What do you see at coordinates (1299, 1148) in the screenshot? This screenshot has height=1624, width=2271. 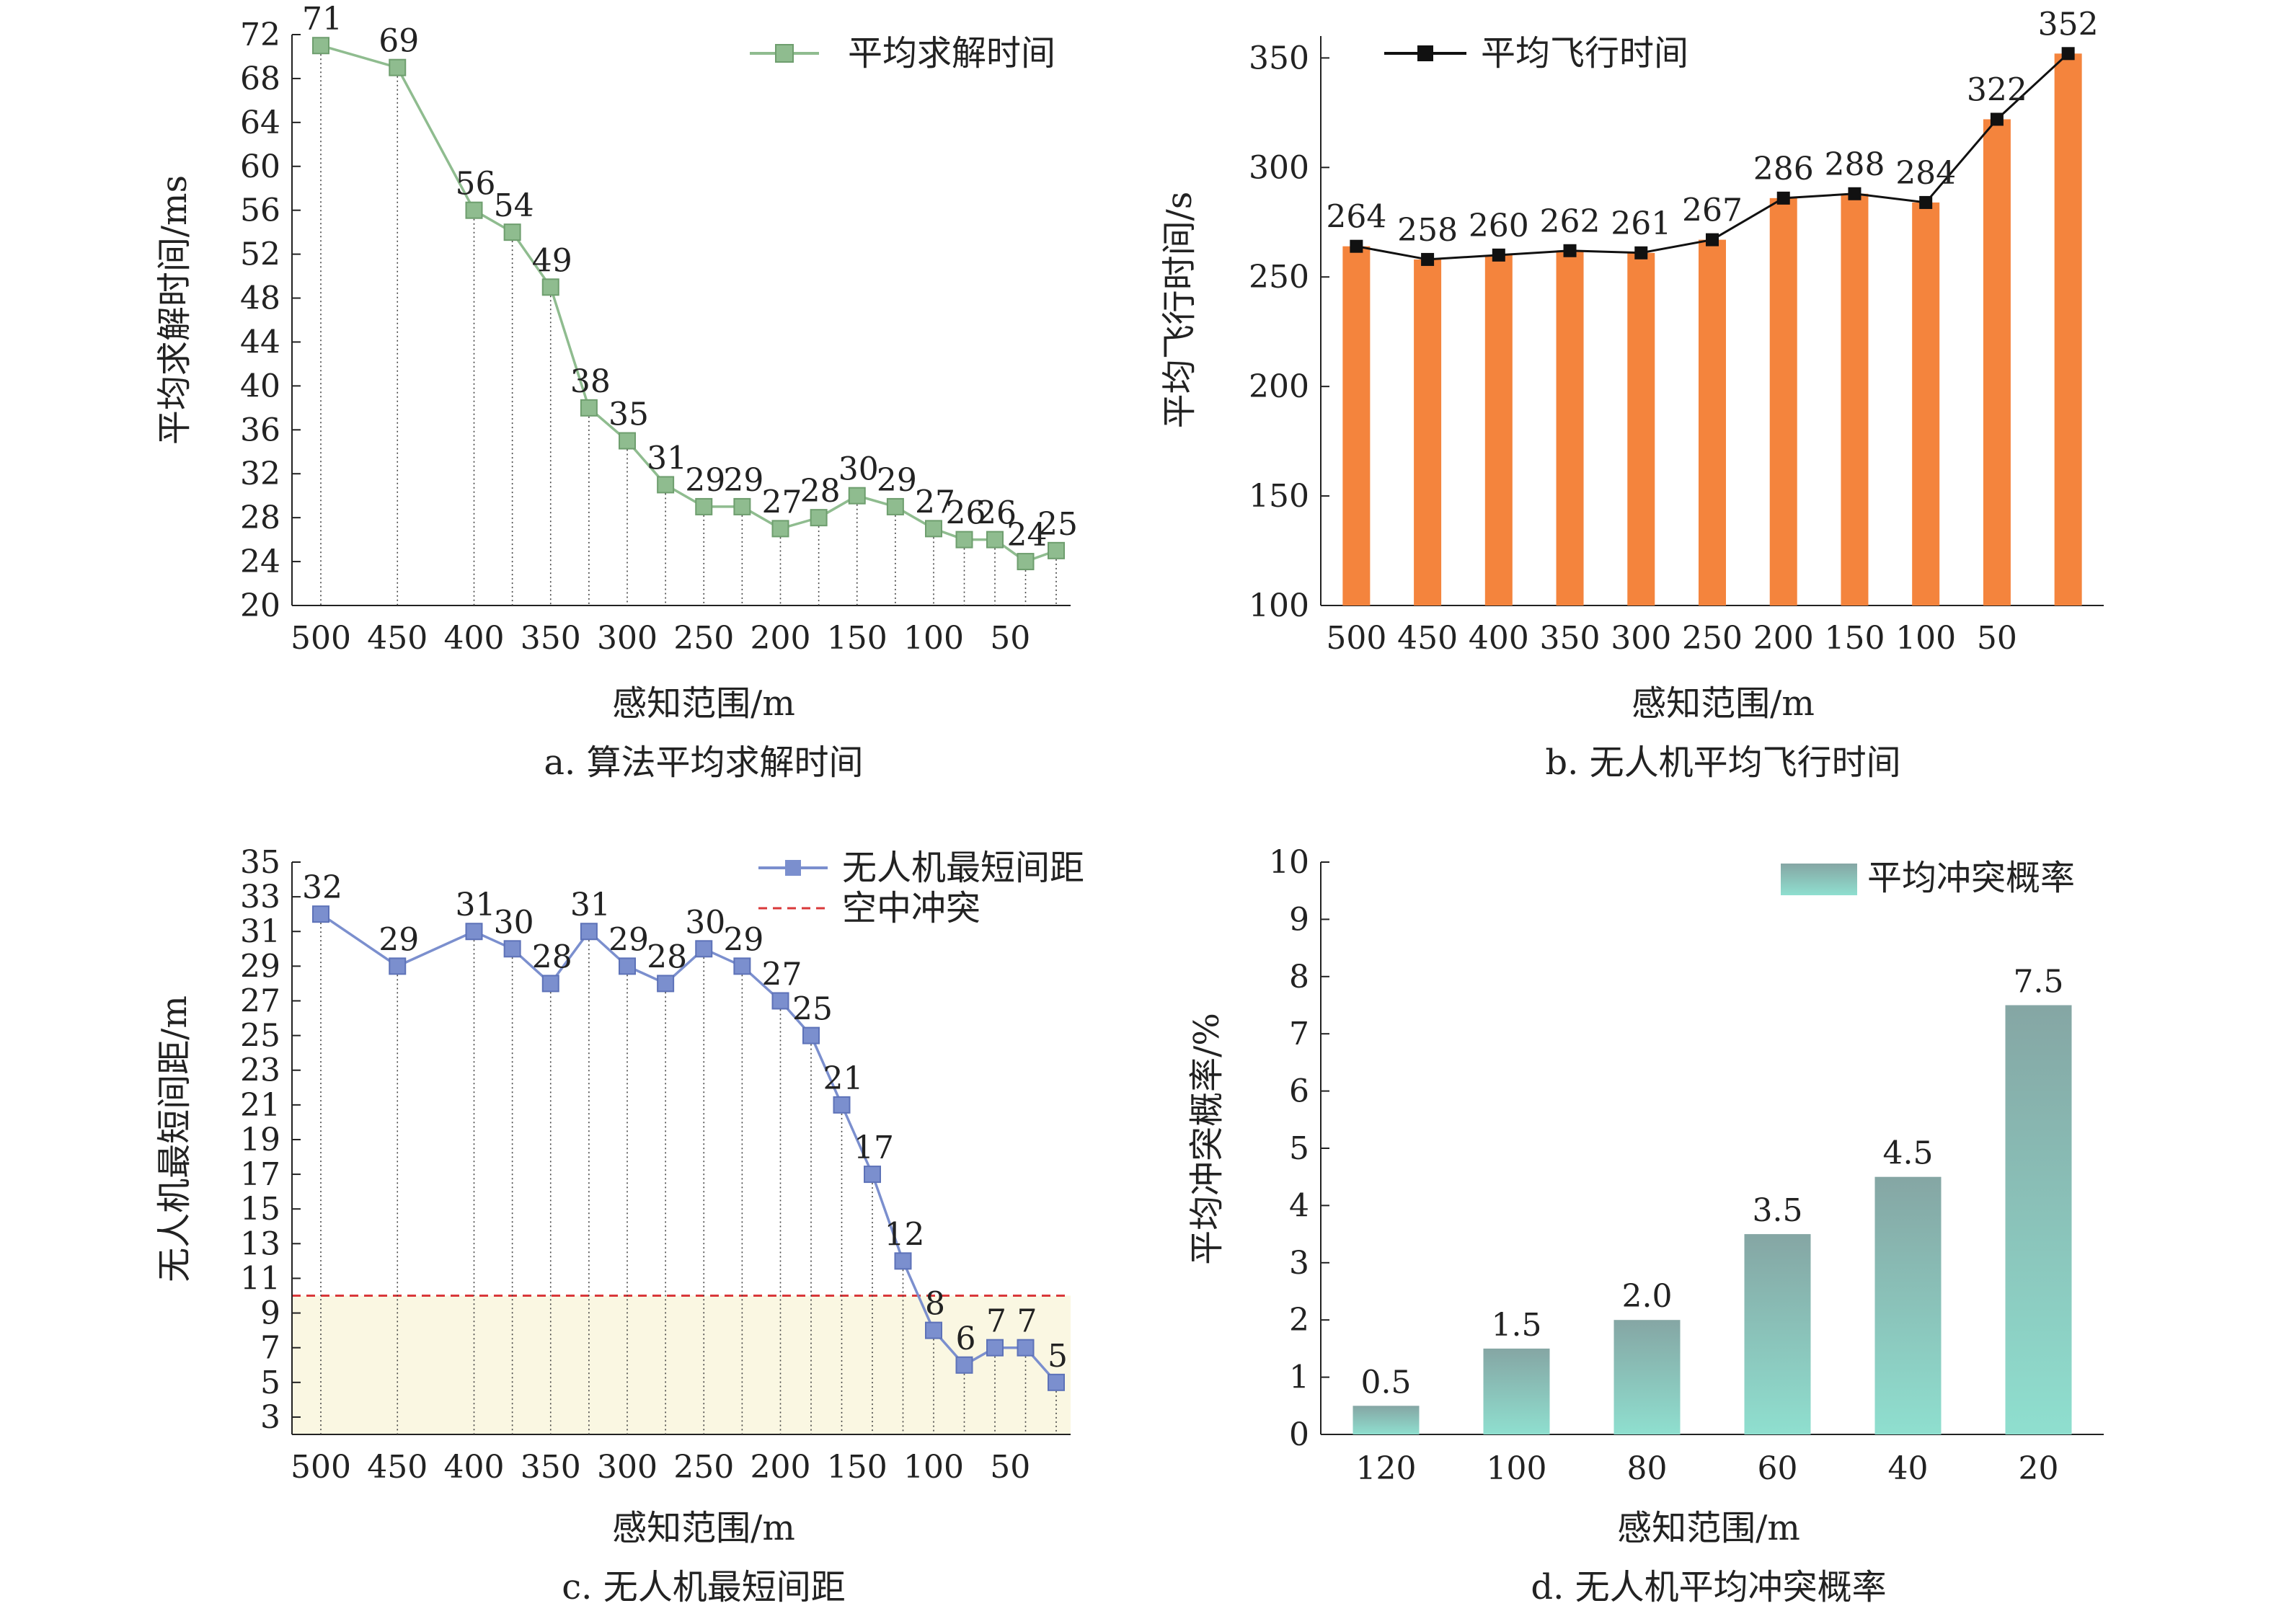 I see `chart-d-ytick-label: 5` at bounding box center [1299, 1148].